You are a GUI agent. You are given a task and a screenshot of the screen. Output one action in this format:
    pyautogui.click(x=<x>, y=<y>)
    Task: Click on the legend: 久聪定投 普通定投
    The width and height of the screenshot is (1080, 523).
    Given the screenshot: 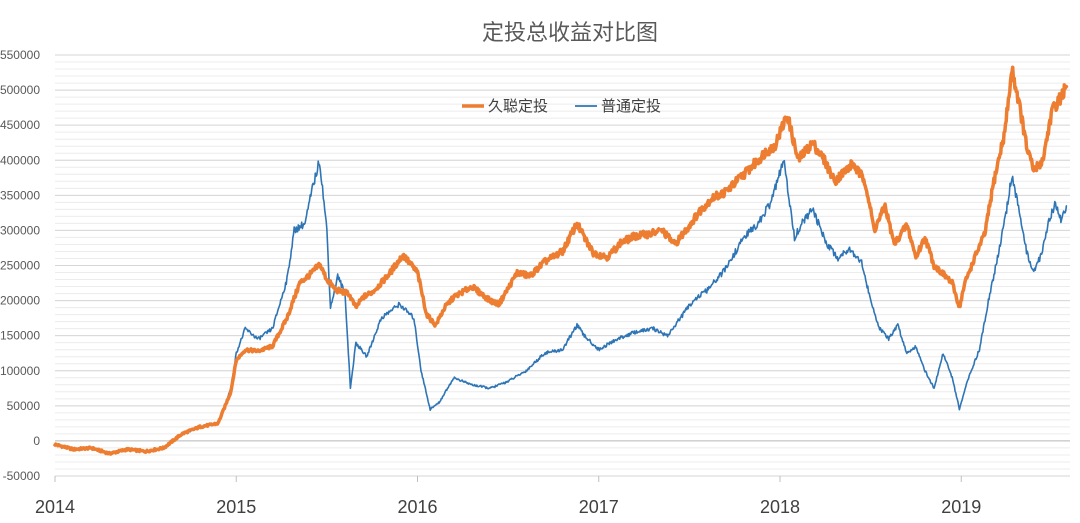 What is the action you would take?
    pyautogui.click(x=561, y=106)
    